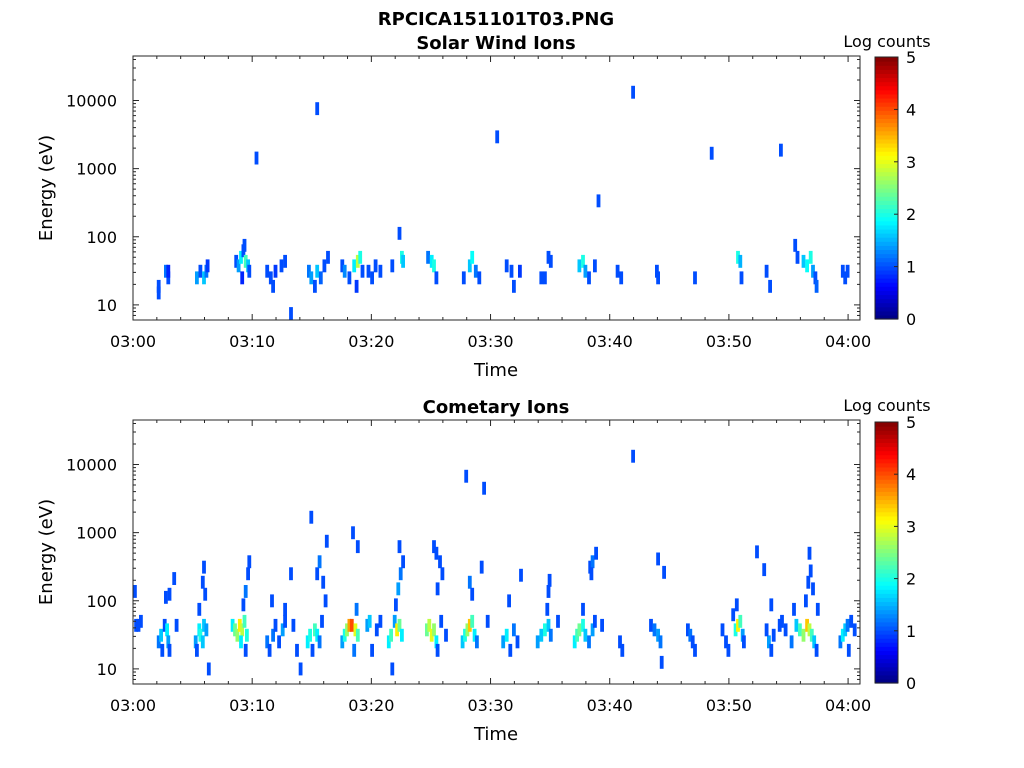 The height and width of the screenshot is (768, 1024). I want to click on colorbar-label: Log counts, so click(886, 405).